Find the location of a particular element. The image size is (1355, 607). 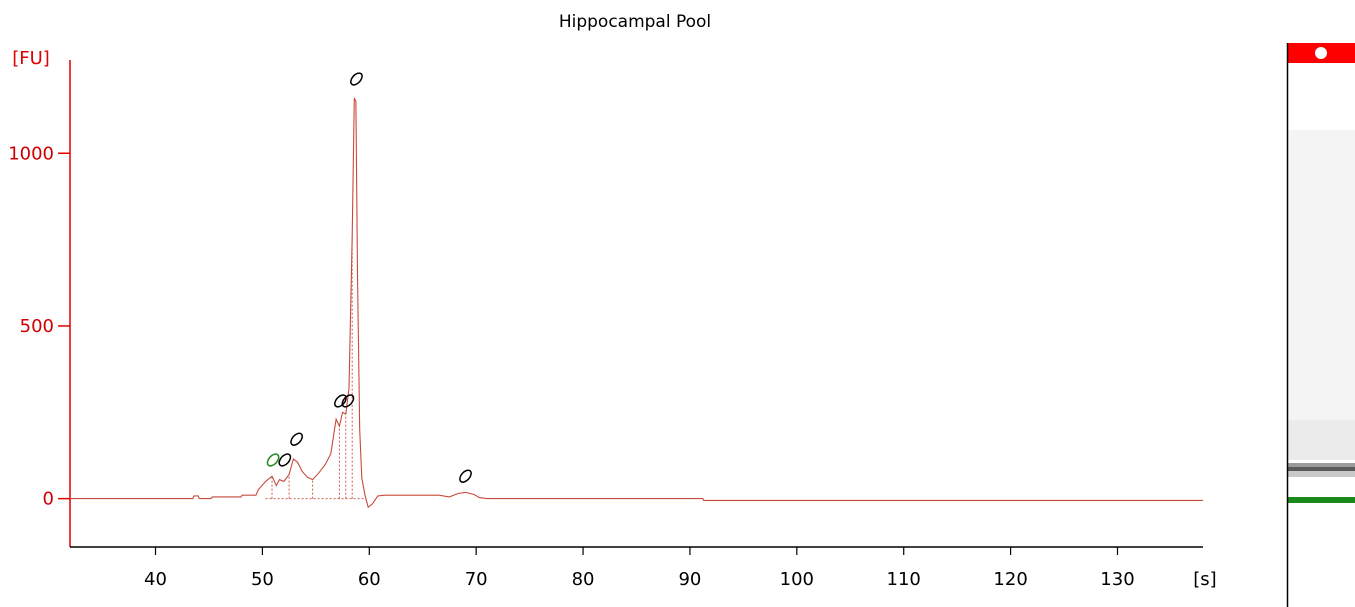

x-tick-label: 120 is located at coordinates (1010, 579).